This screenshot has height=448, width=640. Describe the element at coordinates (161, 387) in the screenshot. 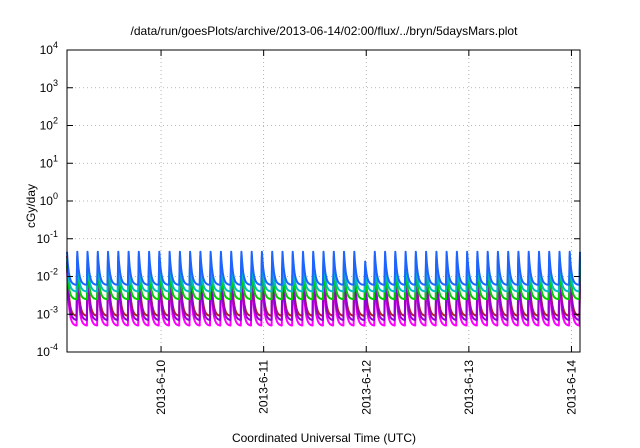

I see `x-tick-label: 2013-6-10` at that location.